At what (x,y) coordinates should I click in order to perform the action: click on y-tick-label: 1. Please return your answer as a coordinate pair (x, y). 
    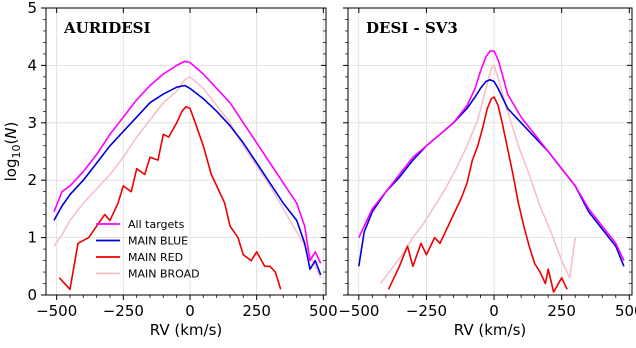
    Looking at the image, I should click on (32, 238).